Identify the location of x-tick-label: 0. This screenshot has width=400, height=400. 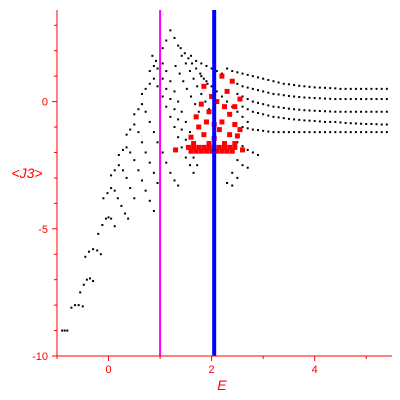
(108, 370).